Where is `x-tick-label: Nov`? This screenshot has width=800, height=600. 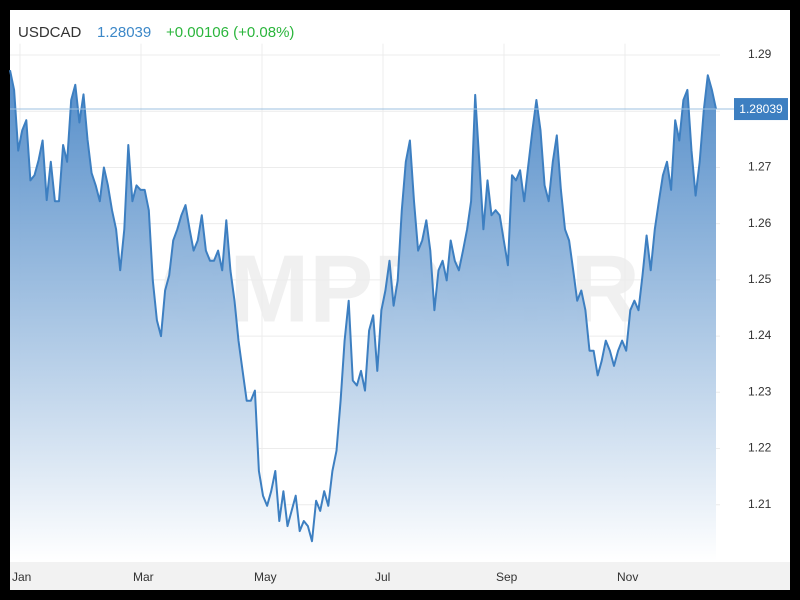 x-tick-label: Nov is located at coordinates (627, 577).